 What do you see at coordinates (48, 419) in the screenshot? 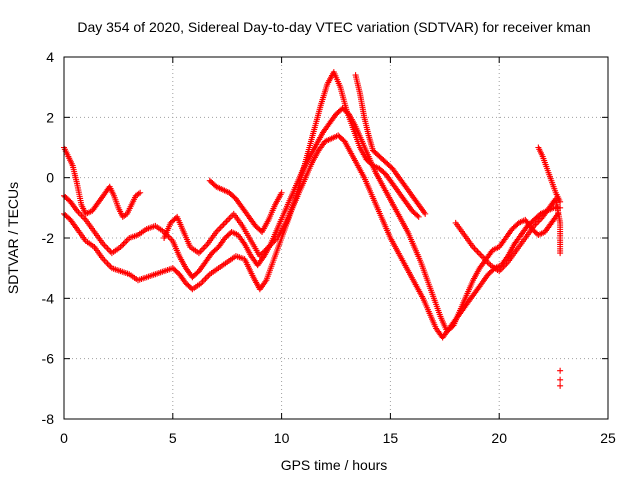
I see `y-tick-label: -8` at bounding box center [48, 419].